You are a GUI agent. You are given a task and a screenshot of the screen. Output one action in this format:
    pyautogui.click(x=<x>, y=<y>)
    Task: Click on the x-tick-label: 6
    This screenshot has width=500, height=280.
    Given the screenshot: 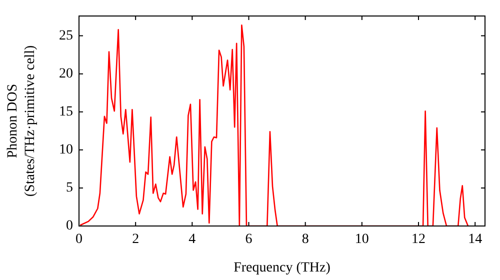 What is the action you would take?
    pyautogui.click(x=248, y=240)
    